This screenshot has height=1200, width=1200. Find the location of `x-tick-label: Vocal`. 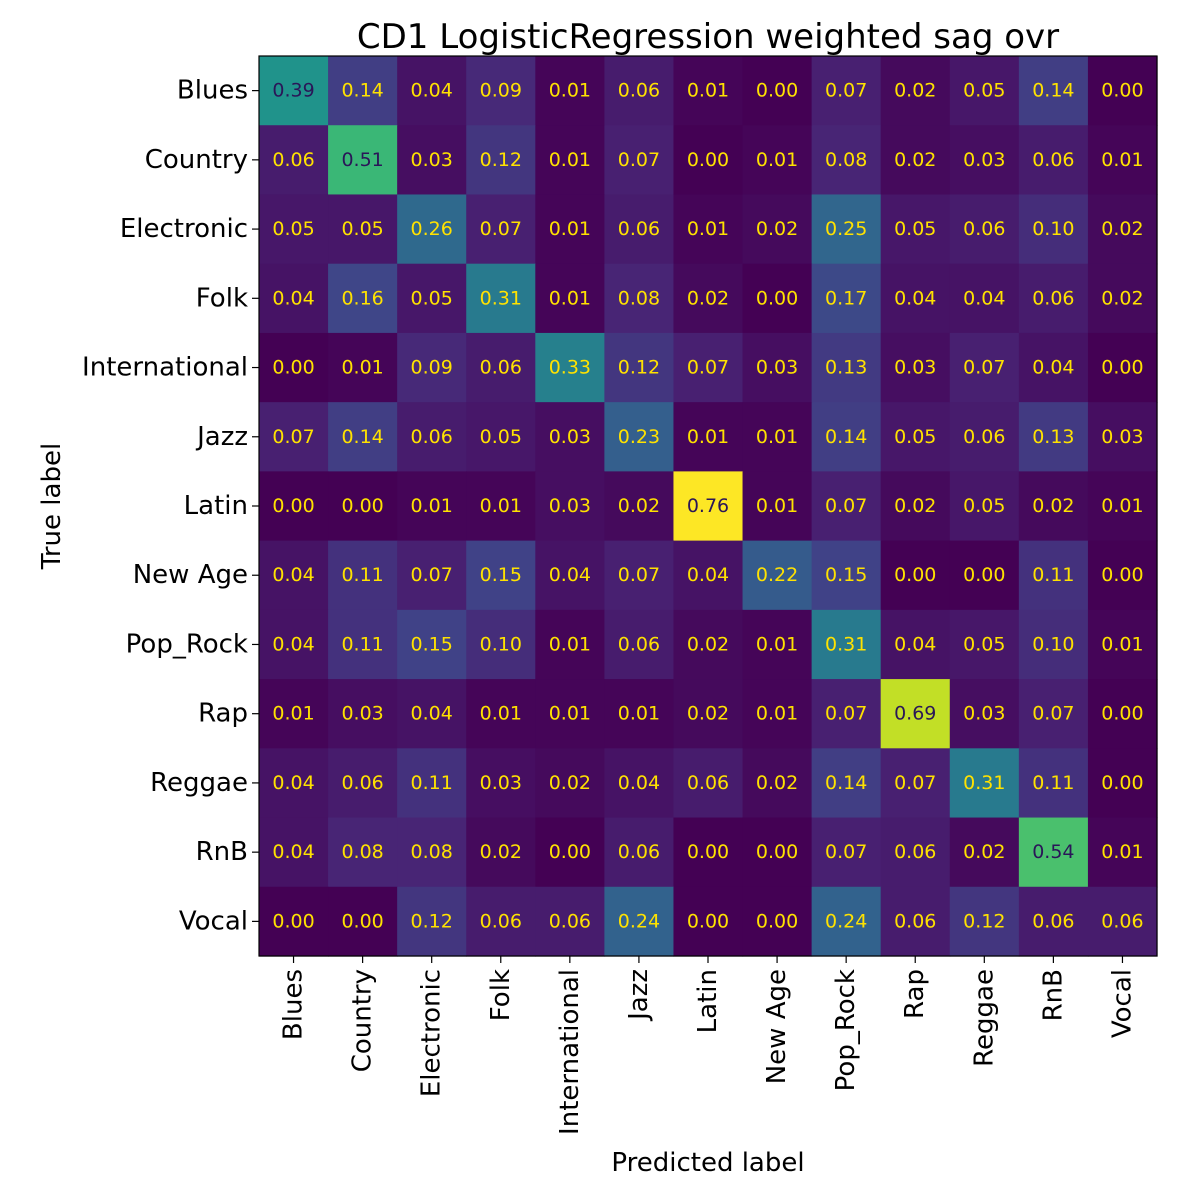

x-tick-label: Vocal is located at coordinates (1122, 1003).